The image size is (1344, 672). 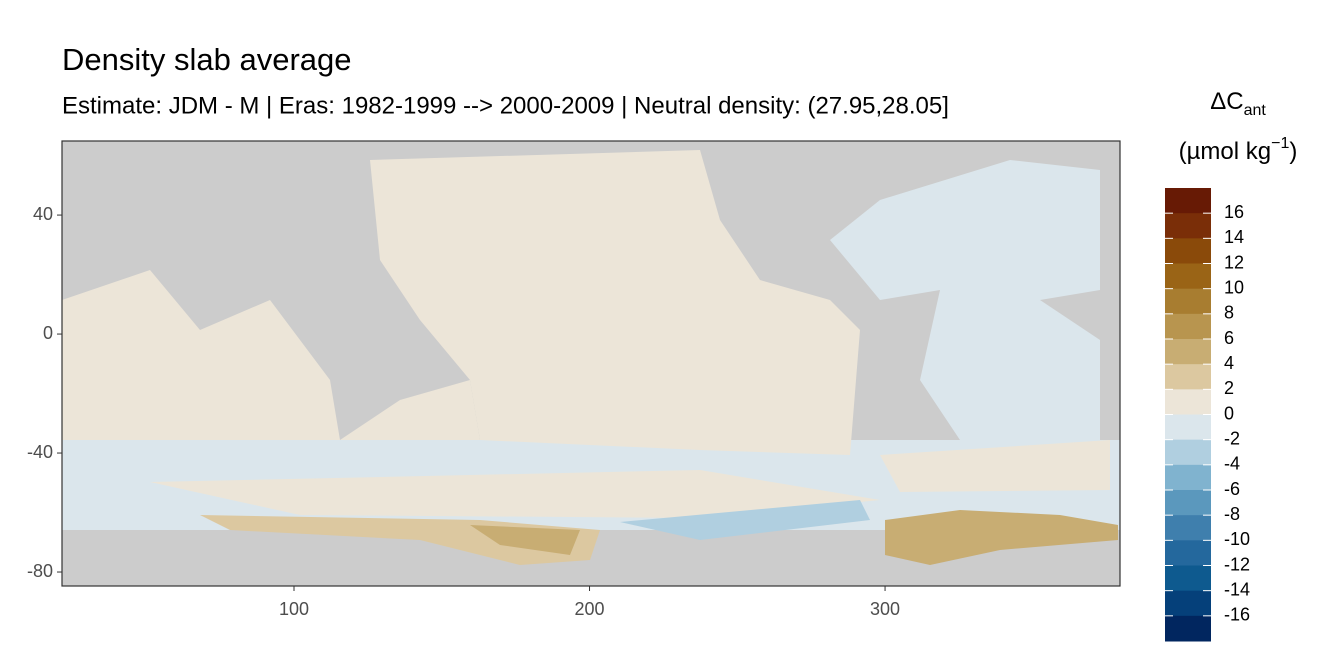 I want to click on legend-title: ΔCant, so click(x=1238, y=103).